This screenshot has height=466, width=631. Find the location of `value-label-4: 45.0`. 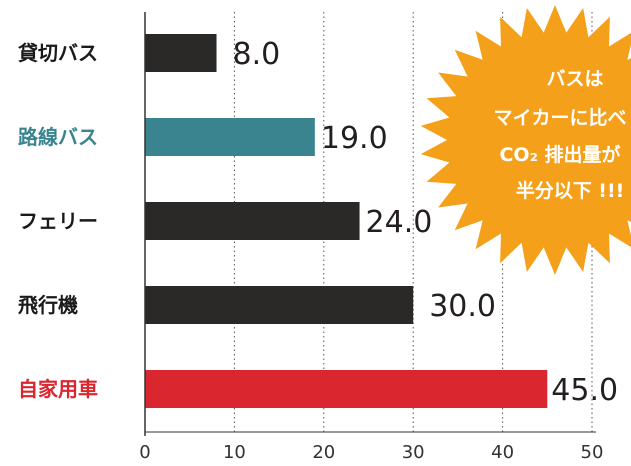

value-label-4: 45.0 is located at coordinates (584, 390).